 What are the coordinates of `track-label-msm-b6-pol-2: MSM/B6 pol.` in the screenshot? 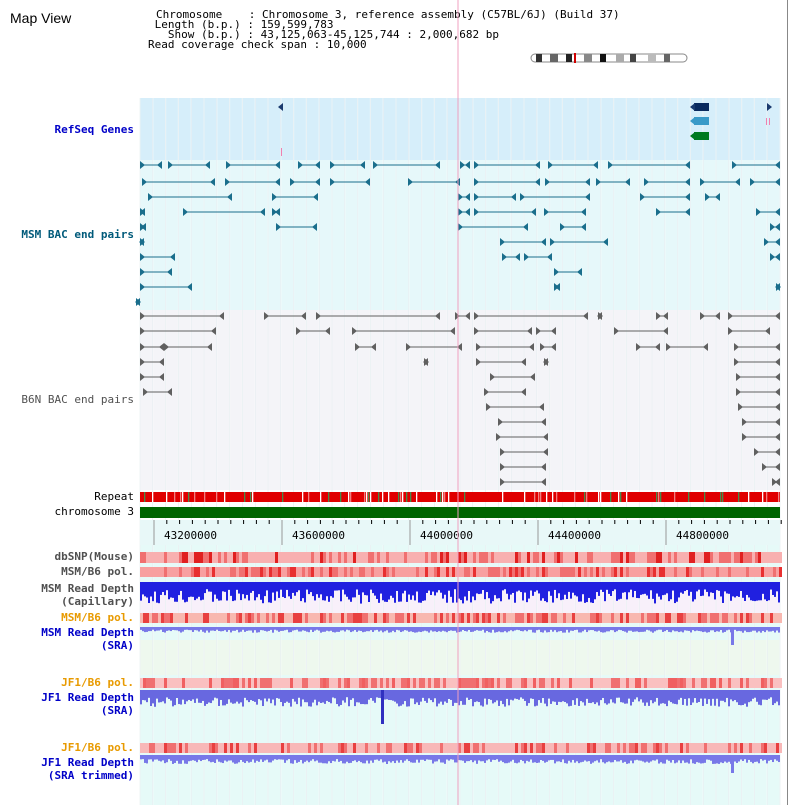 It's located at (97, 617).